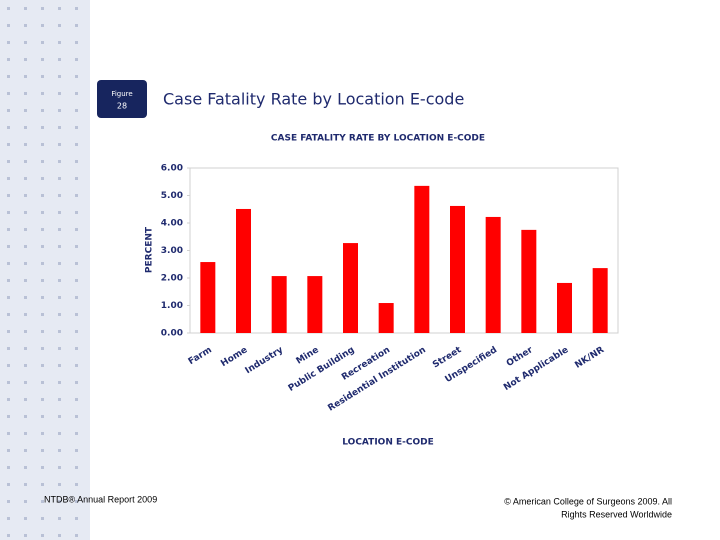 This screenshot has width=720, height=540. I want to click on chart-title: CASE FATALITY RATE BY LOCATION E-CODE, so click(378, 139).